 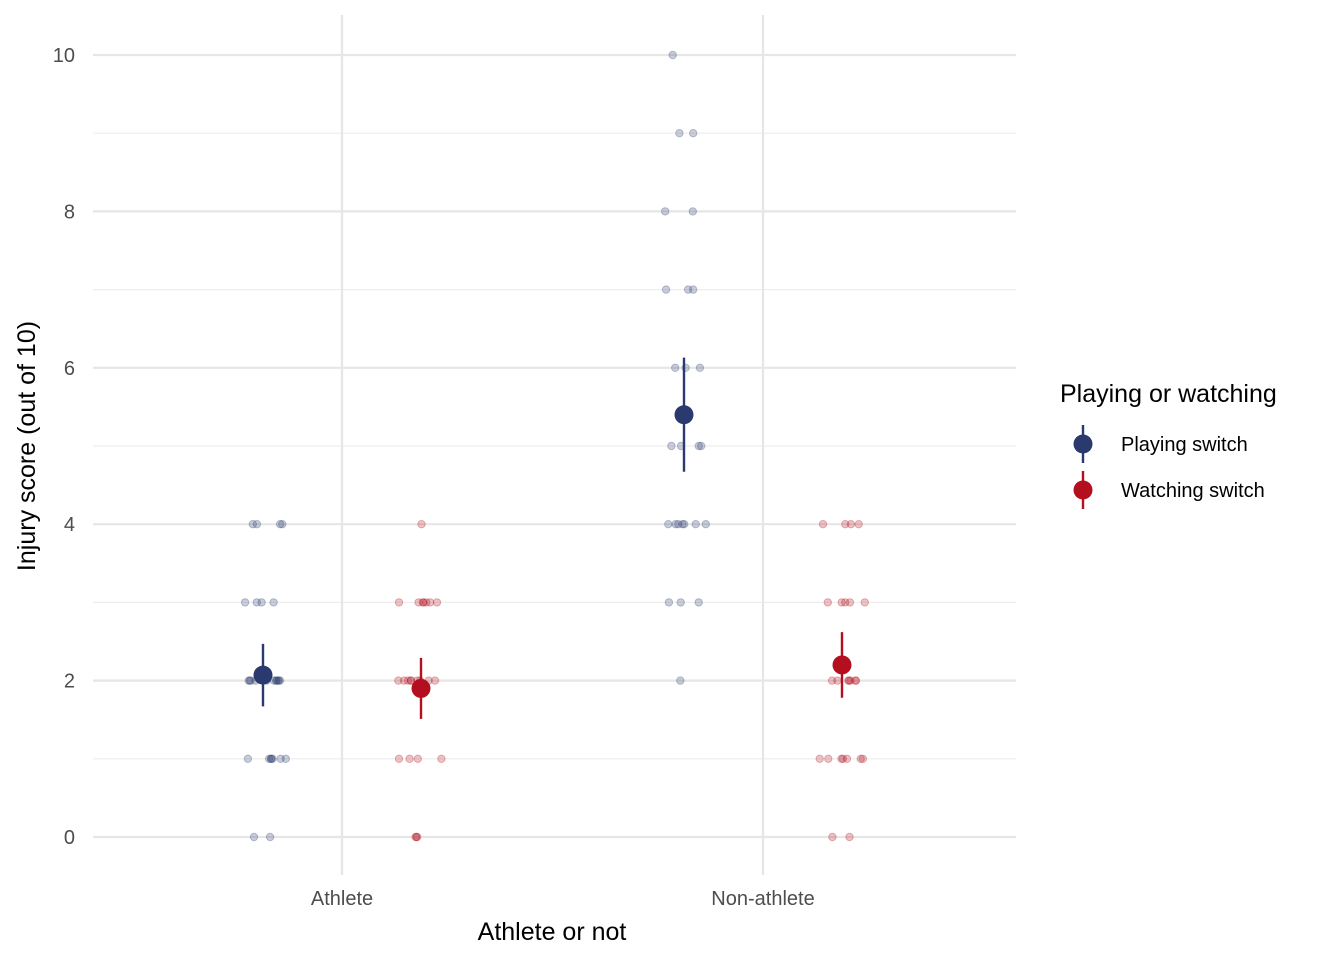 I want to click on legend-item: Playing switch, so click(x=1160, y=444).